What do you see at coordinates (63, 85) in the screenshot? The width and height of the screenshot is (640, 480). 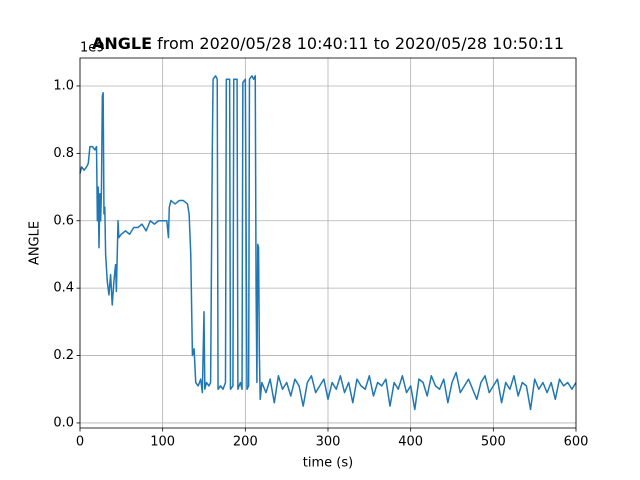 I see `y-tick-label: 1.0` at bounding box center [63, 85].